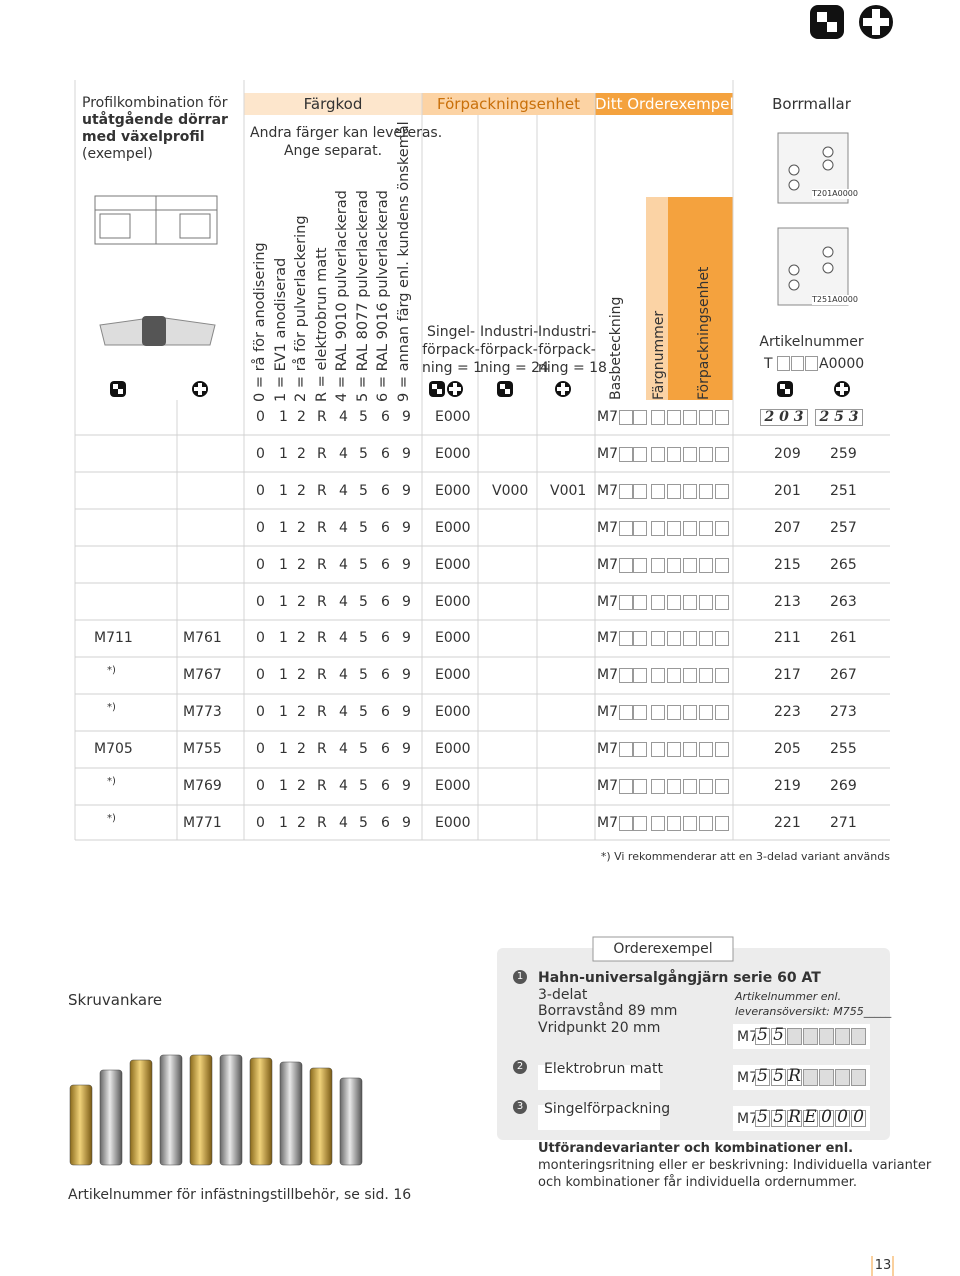  I want to click on article-number: 255, so click(843, 749).